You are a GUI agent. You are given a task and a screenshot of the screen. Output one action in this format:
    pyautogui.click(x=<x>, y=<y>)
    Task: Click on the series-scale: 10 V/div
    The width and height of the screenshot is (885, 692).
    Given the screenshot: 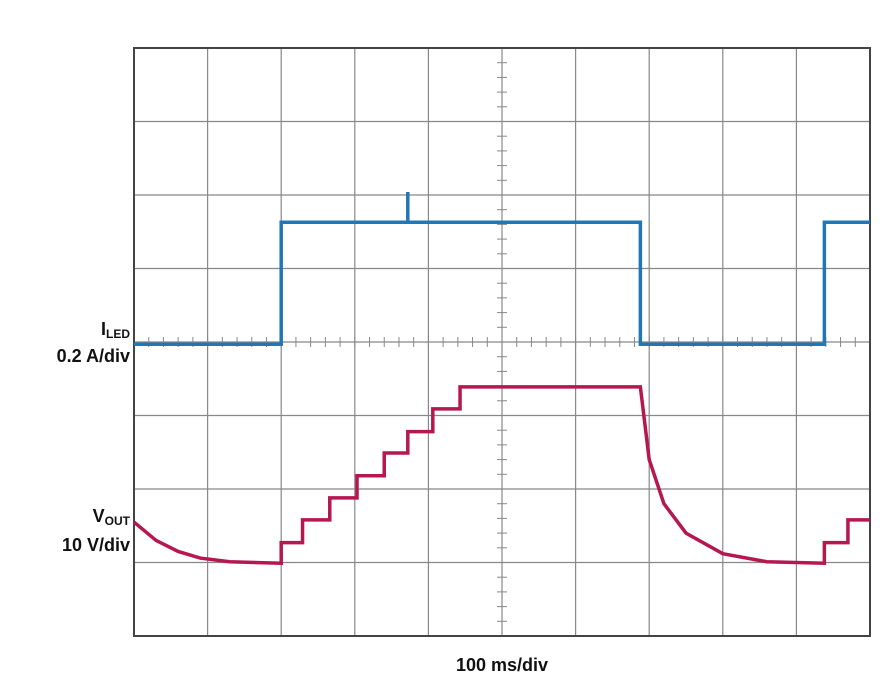 What is the action you would take?
    pyautogui.click(x=96, y=545)
    